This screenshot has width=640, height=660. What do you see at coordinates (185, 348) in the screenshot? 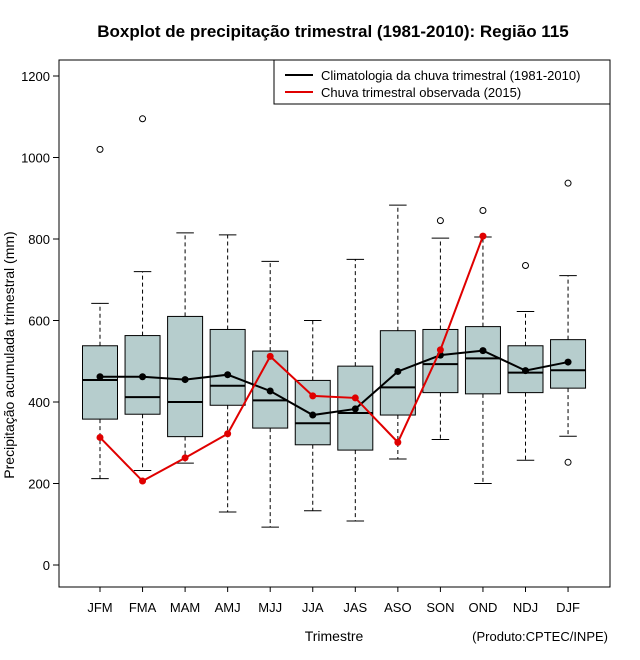
I see `box-MAM` at bounding box center [185, 348].